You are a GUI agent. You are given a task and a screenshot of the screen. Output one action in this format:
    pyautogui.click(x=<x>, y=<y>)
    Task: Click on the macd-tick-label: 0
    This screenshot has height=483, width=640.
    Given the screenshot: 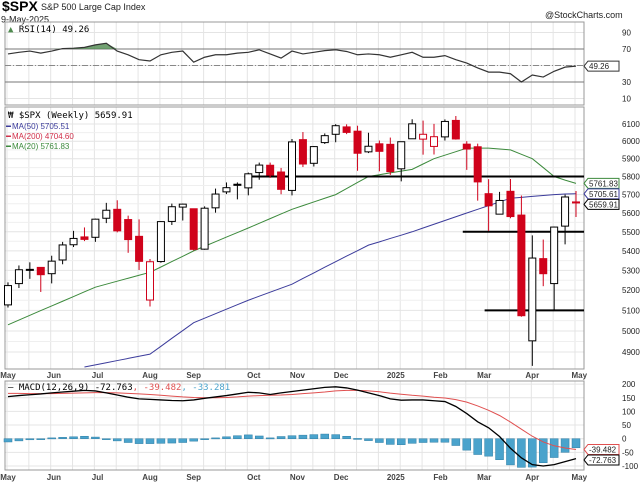 What is the action you would take?
    pyautogui.click(x=624, y=439)
    